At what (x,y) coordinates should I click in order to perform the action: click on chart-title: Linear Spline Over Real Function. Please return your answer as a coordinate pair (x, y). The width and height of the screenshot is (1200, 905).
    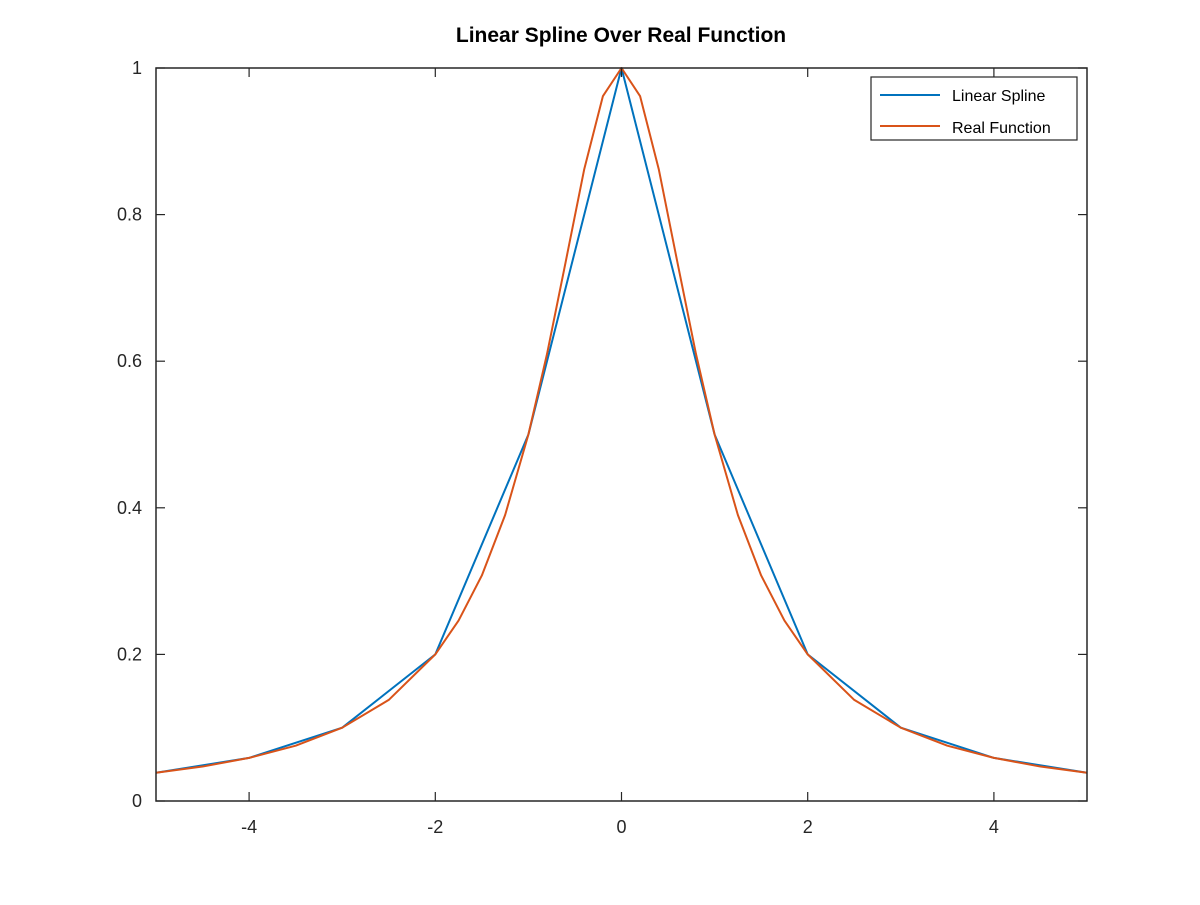
    Looking at the image, I should click on (621, 35).